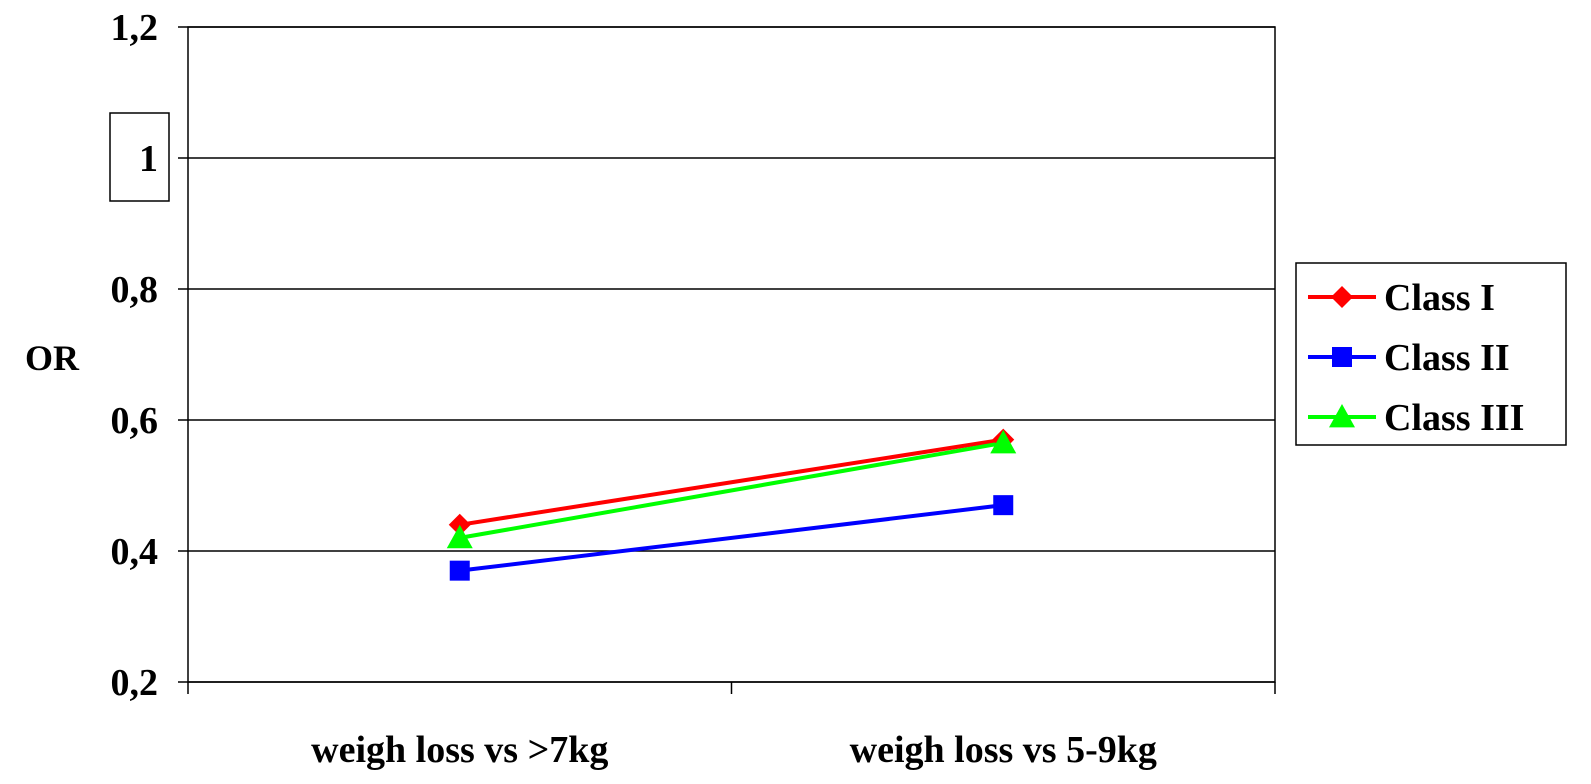 The image size is (1591, 784). I want to click on series-lines, so click(731, 505).